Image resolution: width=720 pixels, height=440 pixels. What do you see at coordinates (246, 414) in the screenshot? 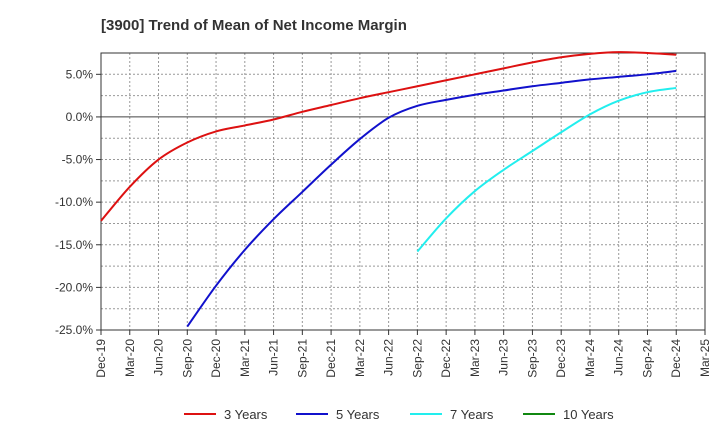
I see `legend-label-3-years: 3 Years` at bounding box center [246, 414].